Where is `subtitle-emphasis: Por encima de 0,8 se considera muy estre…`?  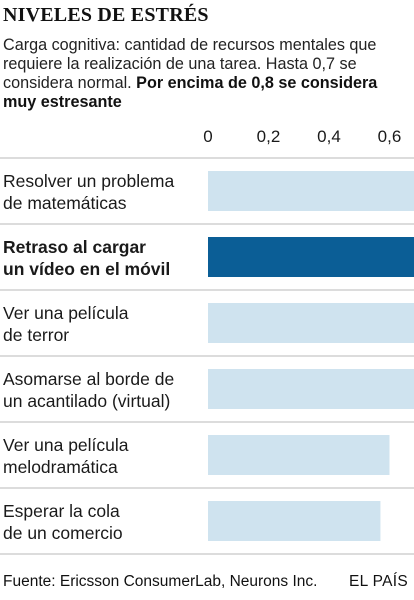 subtitle-emphasis: Por encima de 0,8 se considera muy estre… is located at coordinates (190, 92).